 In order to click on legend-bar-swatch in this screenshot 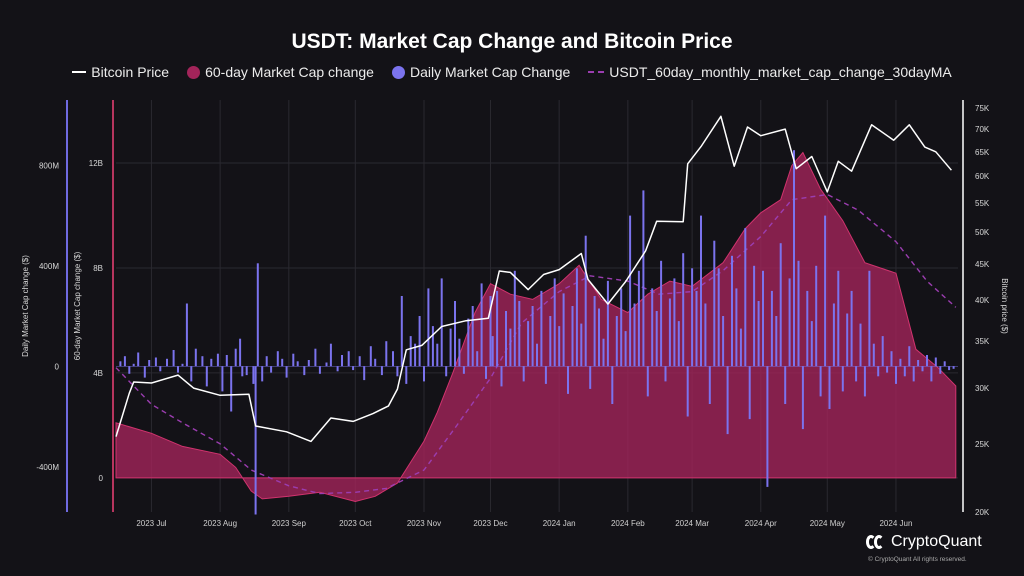, I will do `click(398, 72)`.